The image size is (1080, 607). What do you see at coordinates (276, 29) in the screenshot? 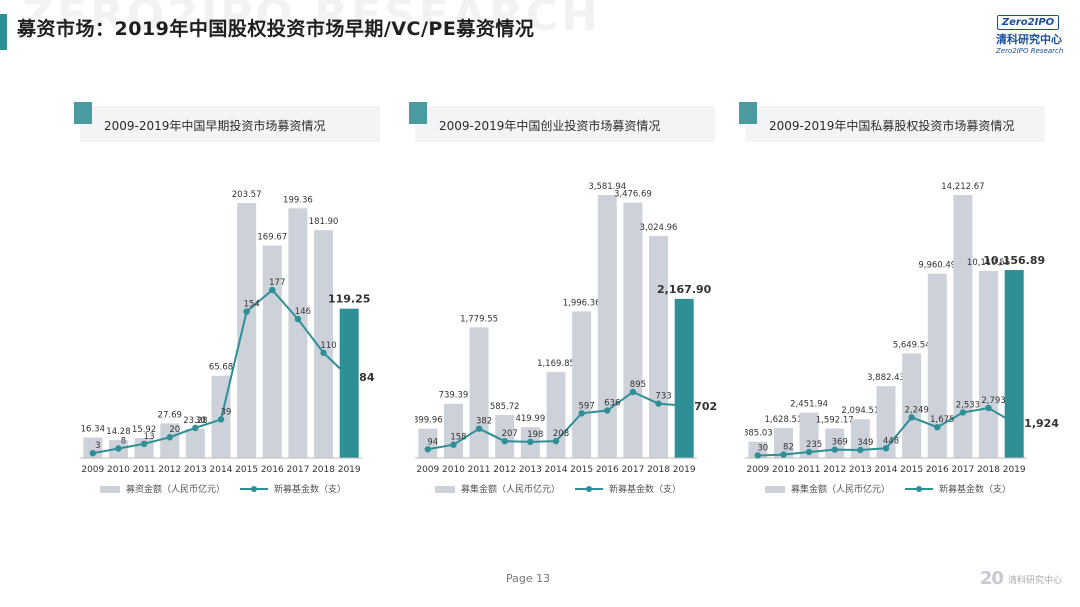
I see `page-title: 募资市场：2019年中国股权投资市场早期/VC/PE募资情况` at bounding box center [276, 29].